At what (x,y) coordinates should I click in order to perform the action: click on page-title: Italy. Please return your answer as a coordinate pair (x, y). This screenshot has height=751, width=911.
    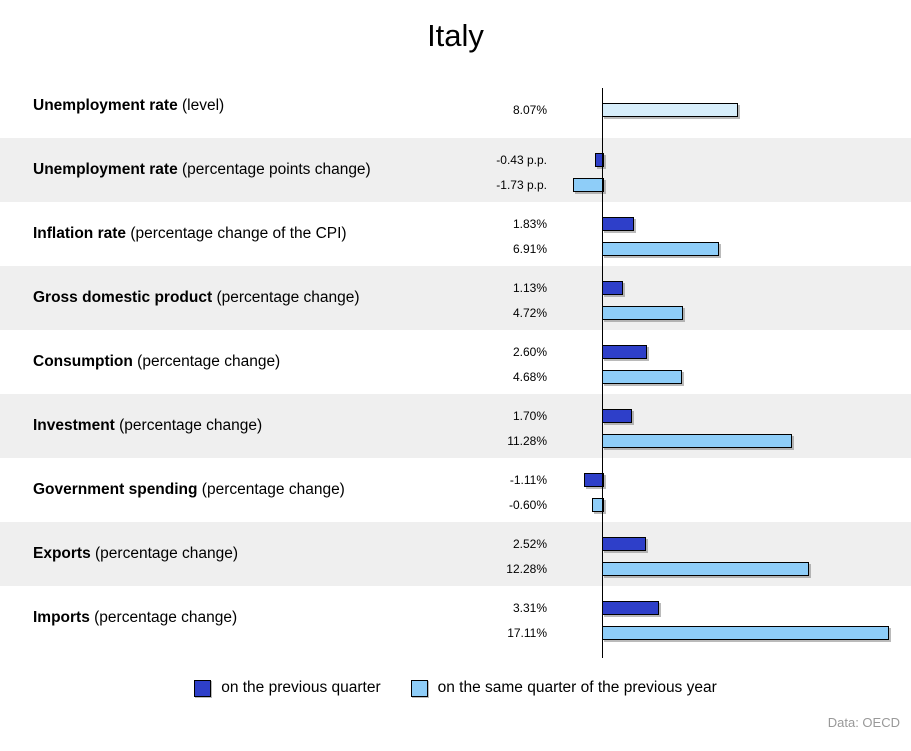
    Looking at the image, I should click on (455, 35).